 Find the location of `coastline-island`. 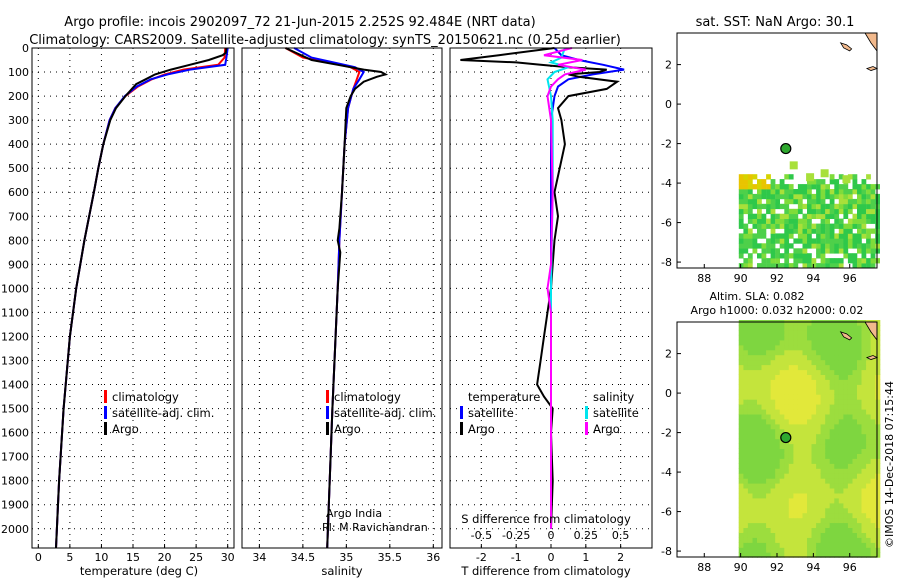

coastline-island is located at coordinates (846, 336).